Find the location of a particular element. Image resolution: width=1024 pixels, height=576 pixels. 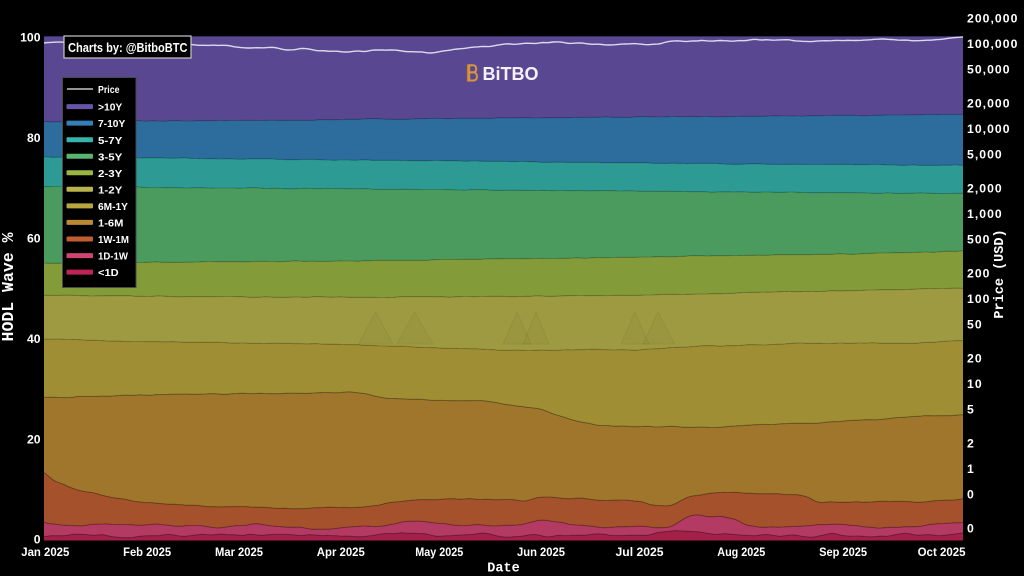

svg-text: 1D-1W is located at coordinates (113, 257).